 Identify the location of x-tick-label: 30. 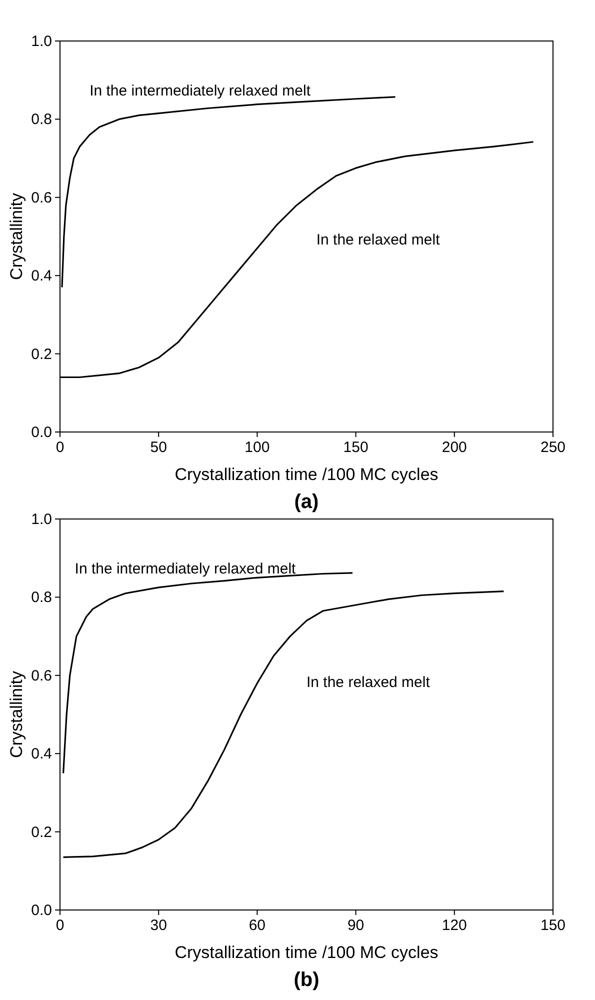
(158, 925).